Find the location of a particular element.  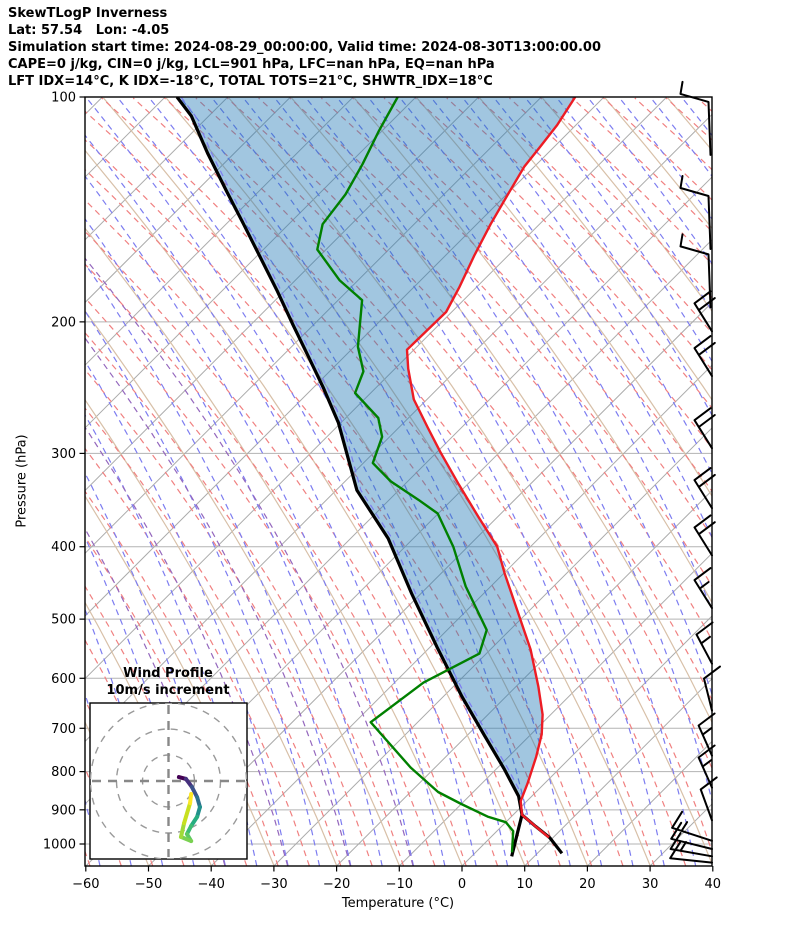

parcel-surface-branch-left is located at coordinates (517, 835).